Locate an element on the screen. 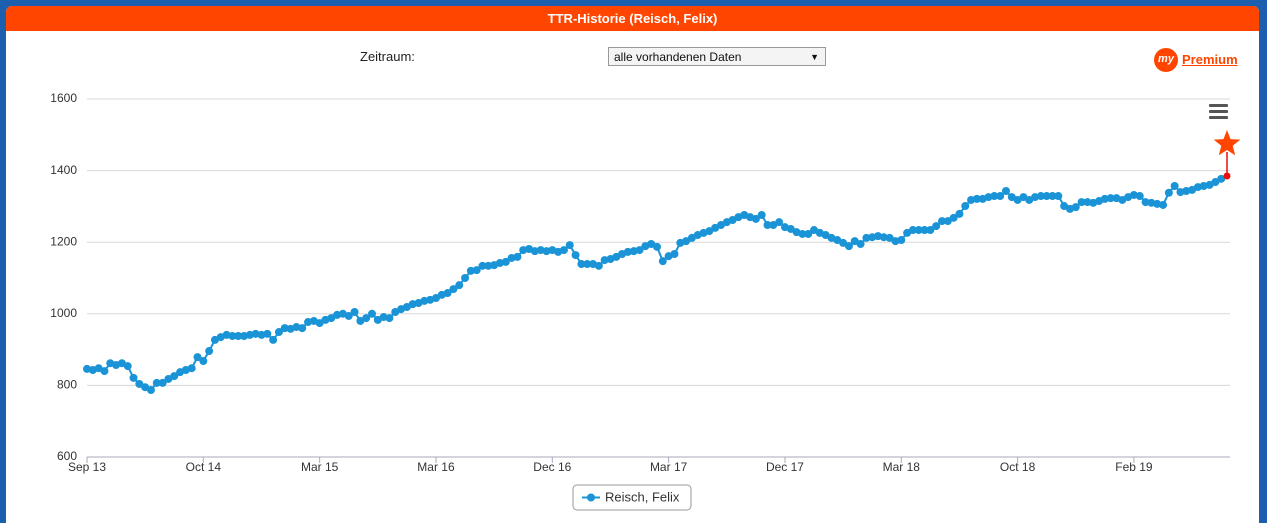  x-tick-label: Mar 17 is located at coordinates (669, 467).